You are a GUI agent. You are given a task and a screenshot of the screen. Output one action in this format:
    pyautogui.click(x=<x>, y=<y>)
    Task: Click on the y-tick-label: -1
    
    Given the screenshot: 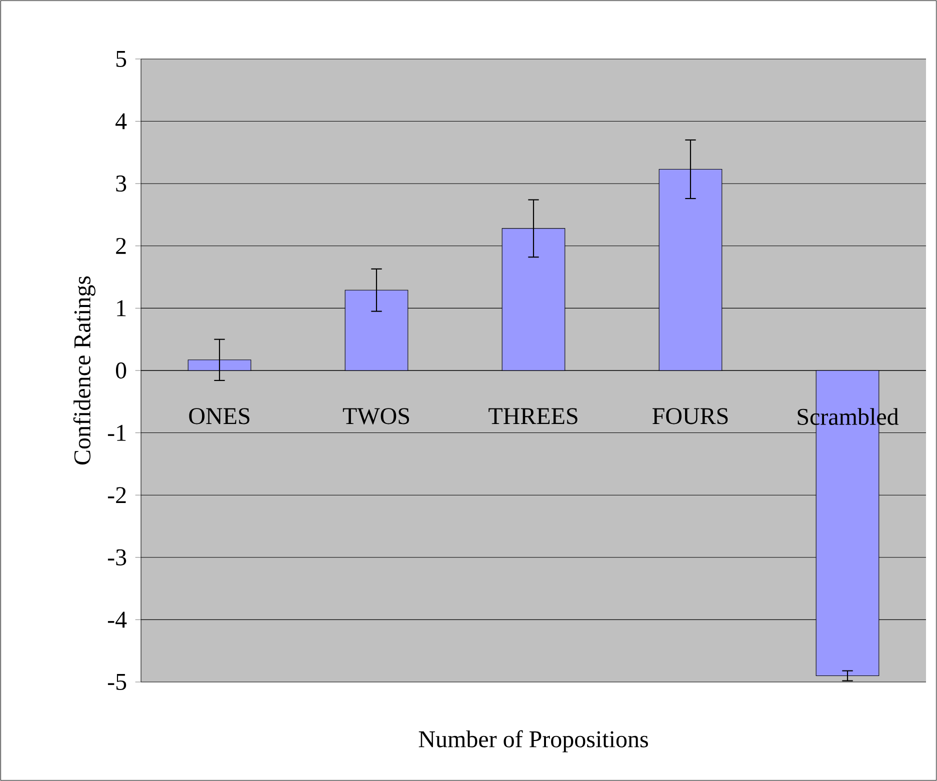 What is the action you would take?
    pyautogui.click(x=117, y=432)
    